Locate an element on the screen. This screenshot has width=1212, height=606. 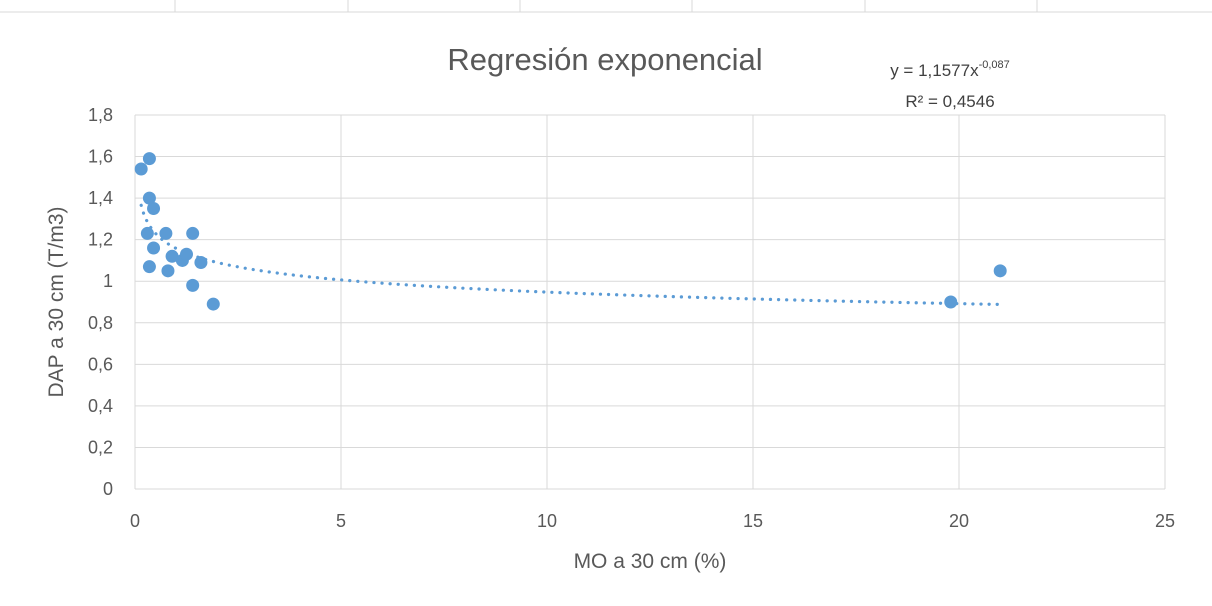
y-tick-label: 1 is located at coordinates (108, 281).